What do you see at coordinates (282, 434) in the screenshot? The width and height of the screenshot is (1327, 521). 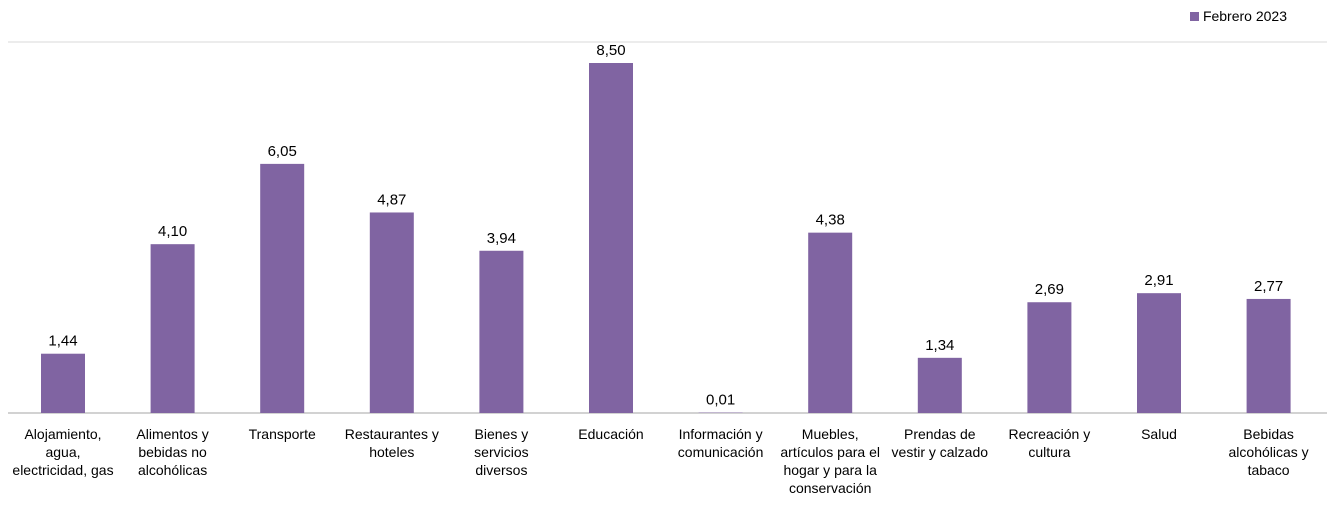 I see `category-label: Transporte` at bounding box center [282, 434].